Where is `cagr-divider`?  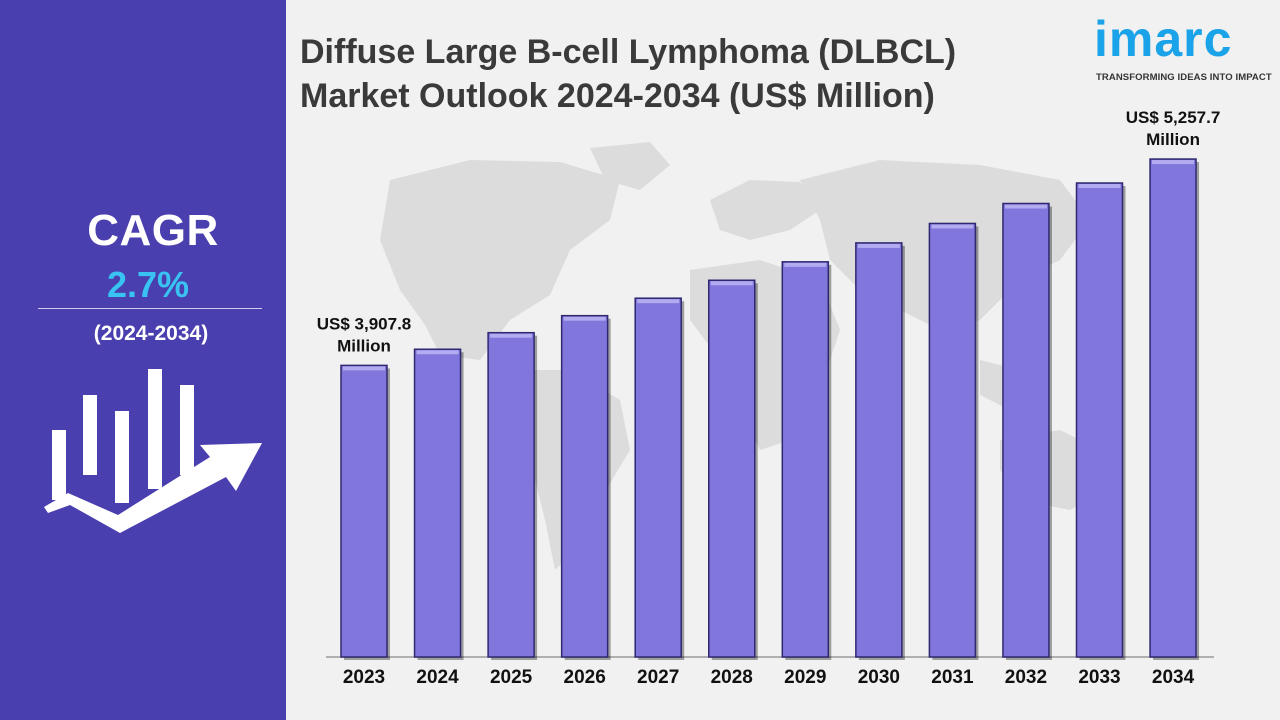 cagr-divider is located at coordinates (150, 308).